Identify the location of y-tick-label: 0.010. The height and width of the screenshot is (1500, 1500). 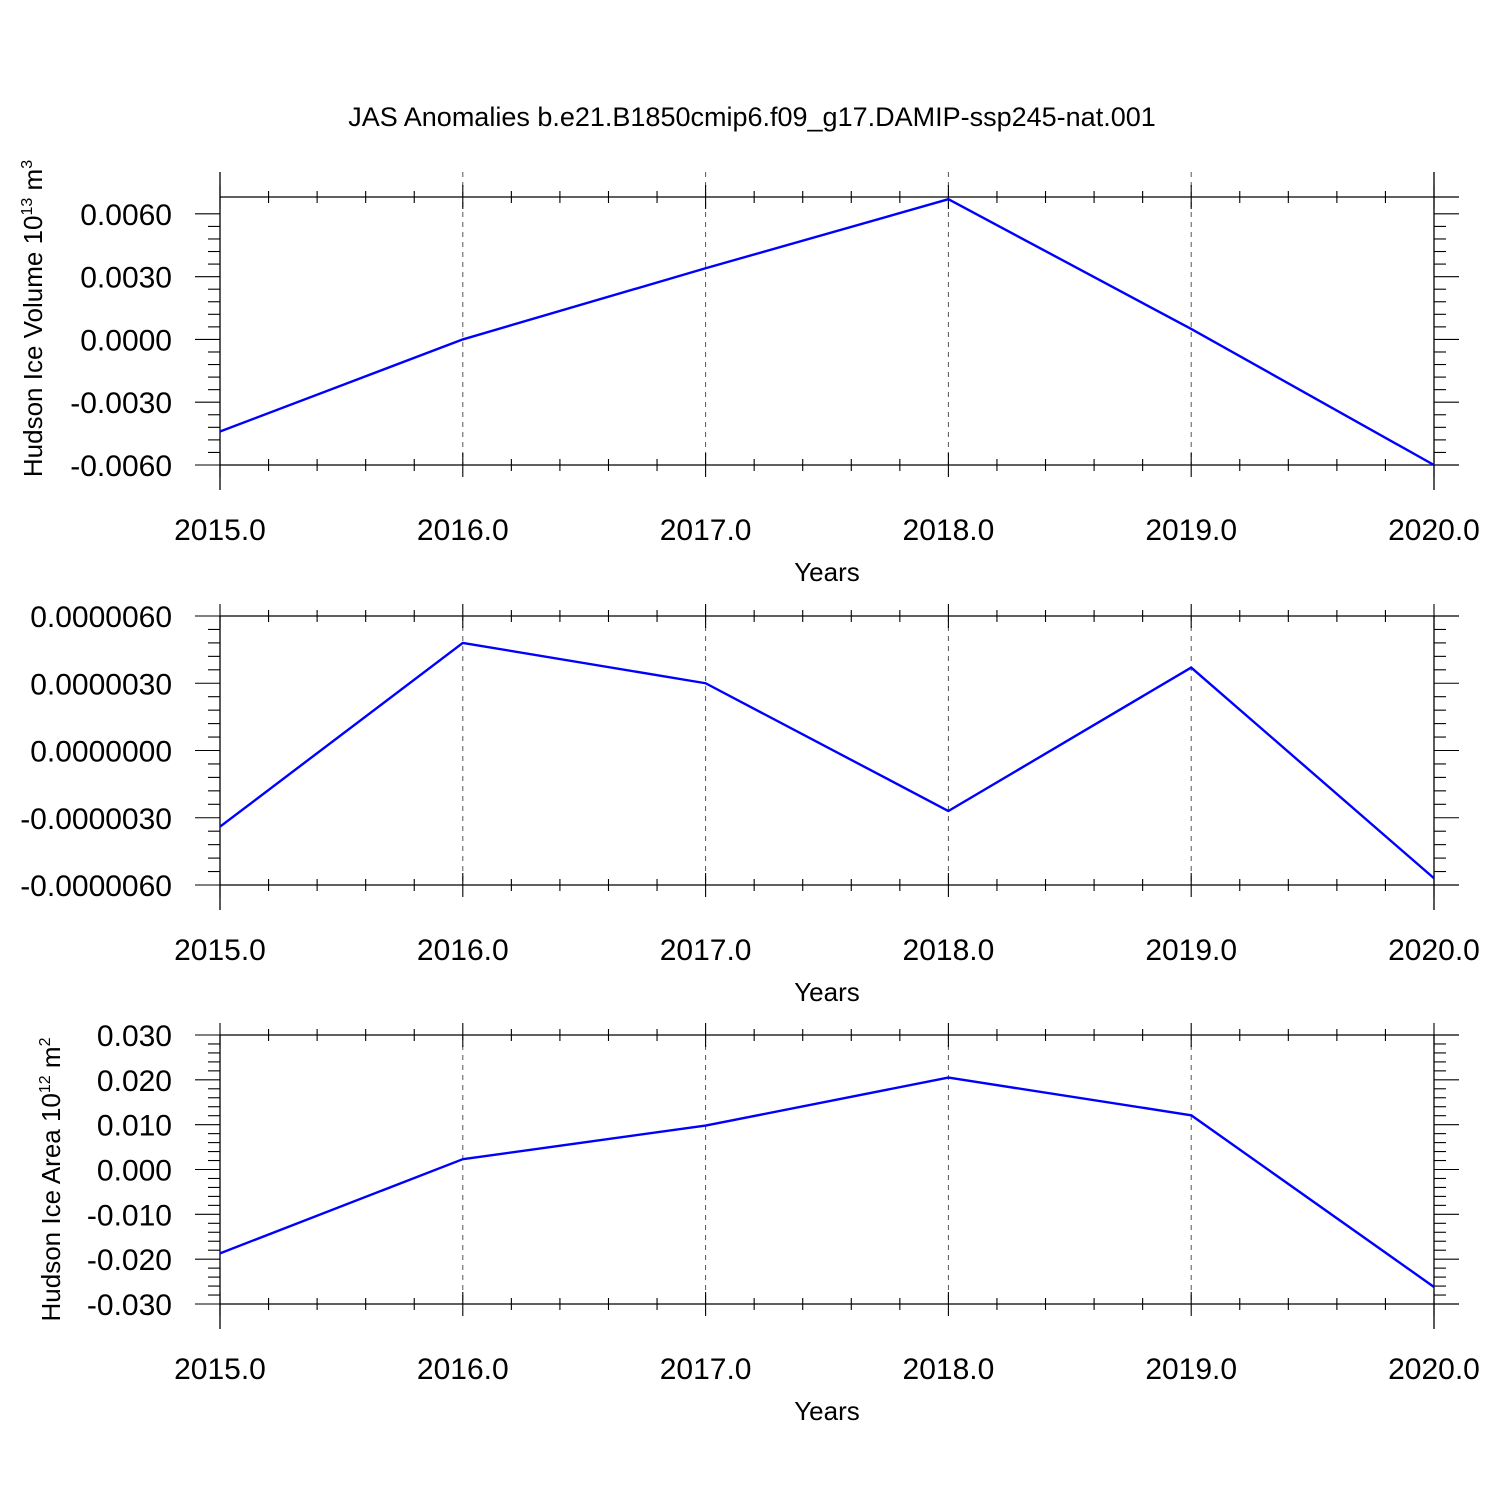
(134, 1126).